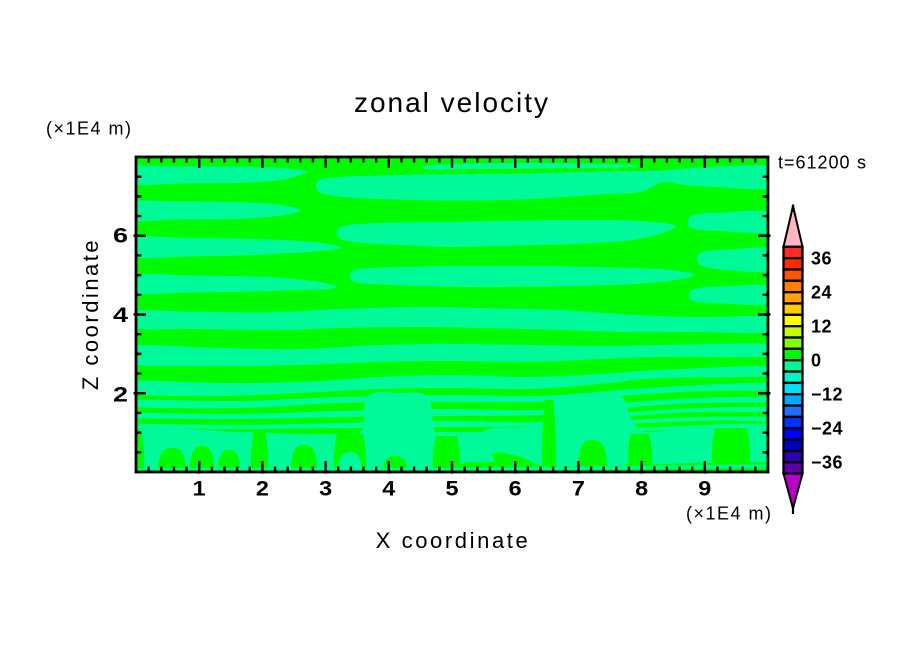 The image size is (904, 654). I want to click on svg-text: 5, so click(452, 489).